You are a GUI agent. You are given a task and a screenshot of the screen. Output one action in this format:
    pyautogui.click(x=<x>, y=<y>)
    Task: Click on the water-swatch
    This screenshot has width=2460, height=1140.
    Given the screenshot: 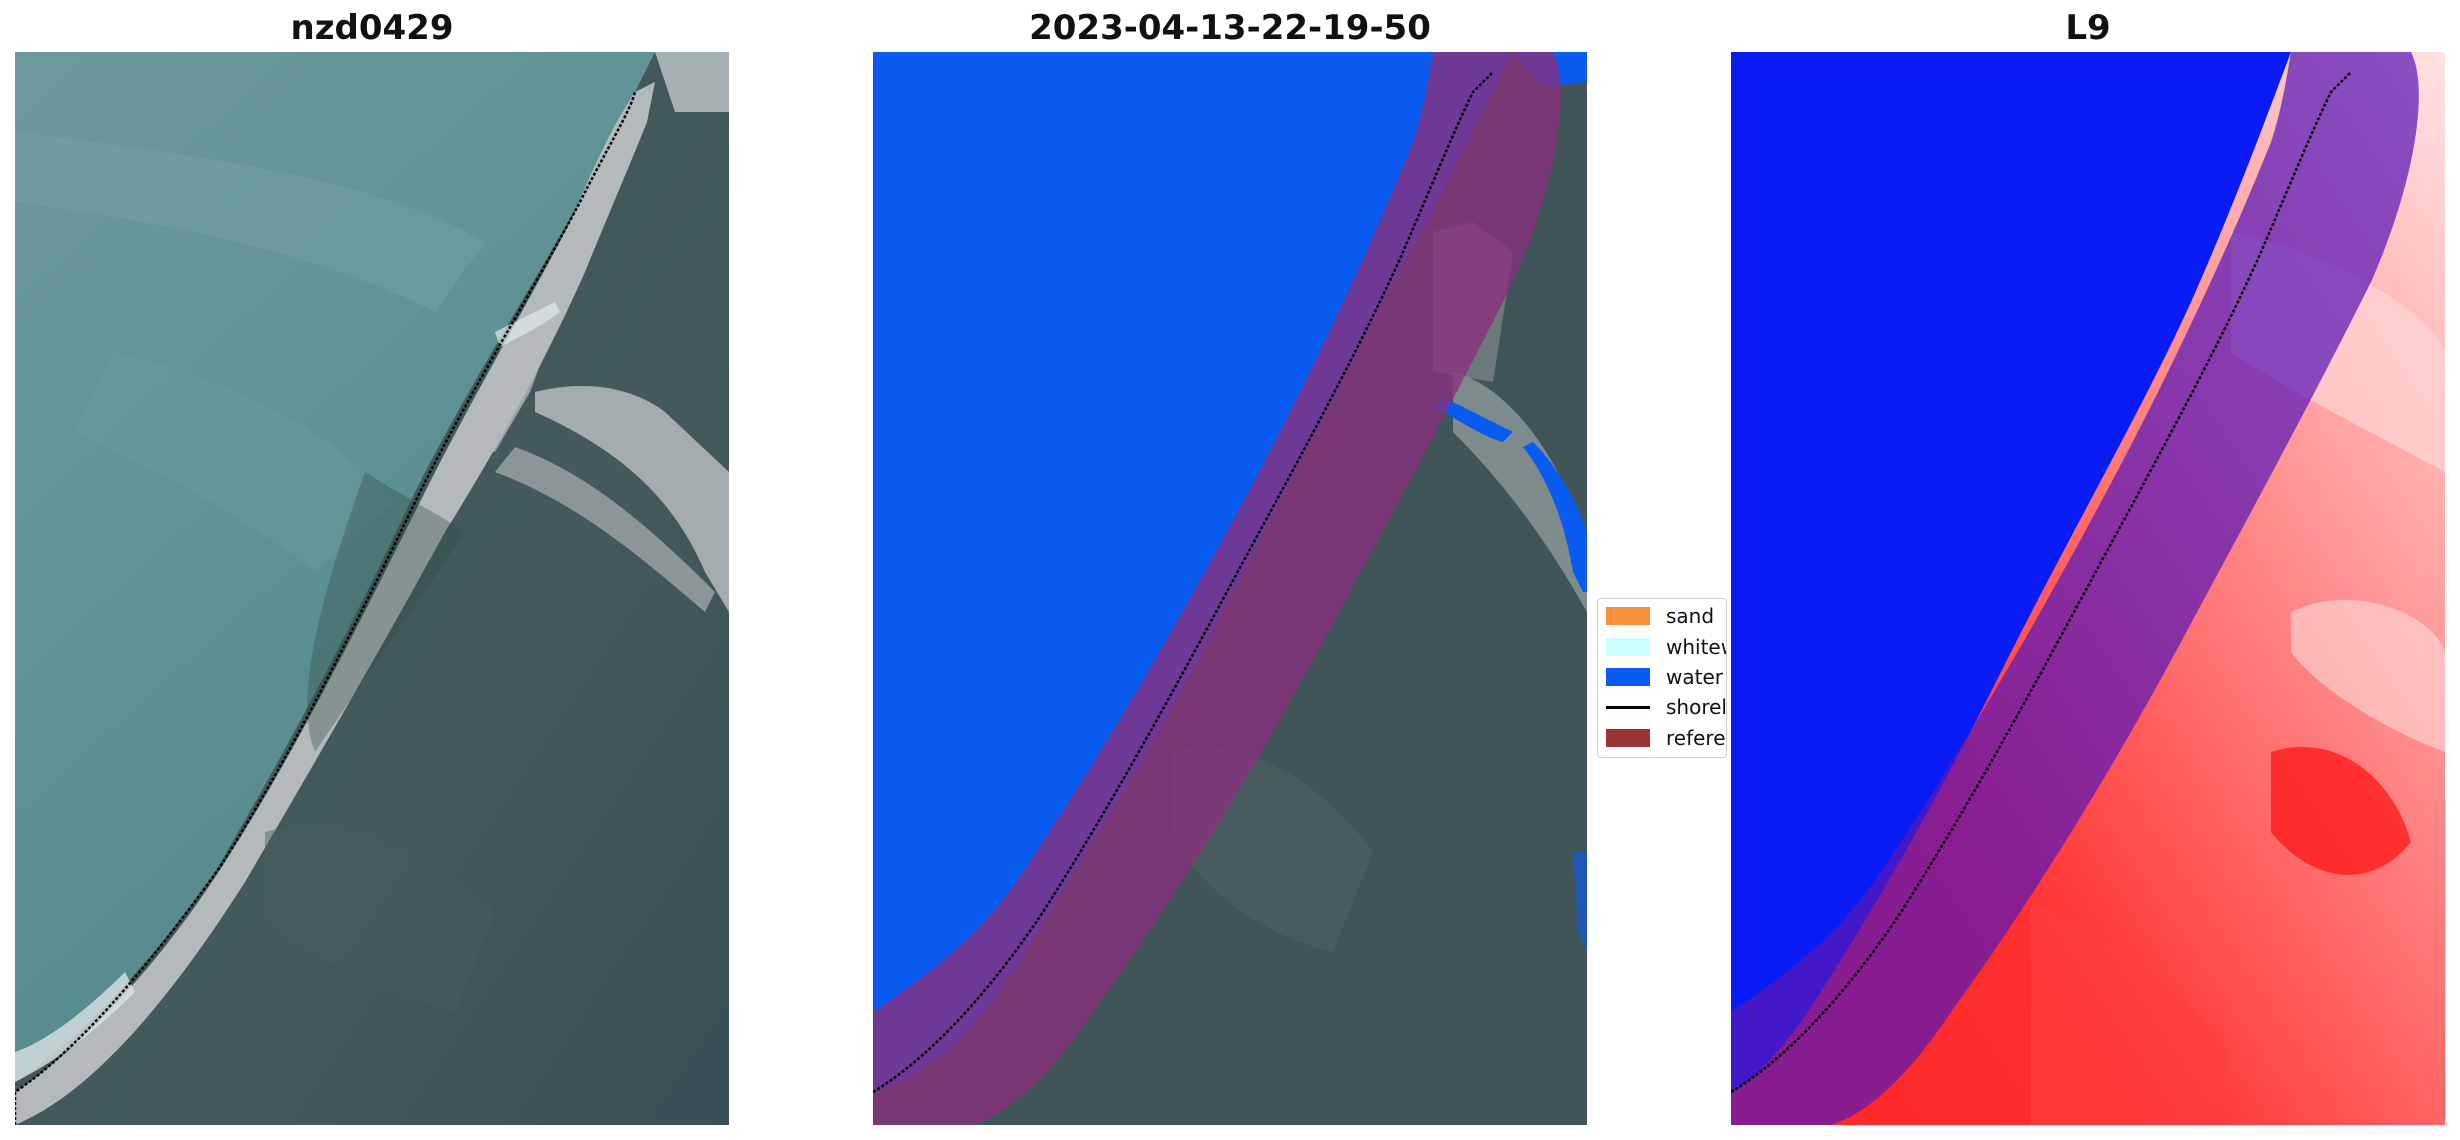 What is the action you would take?
    pyautogui.click(x=1628, y=677)
    